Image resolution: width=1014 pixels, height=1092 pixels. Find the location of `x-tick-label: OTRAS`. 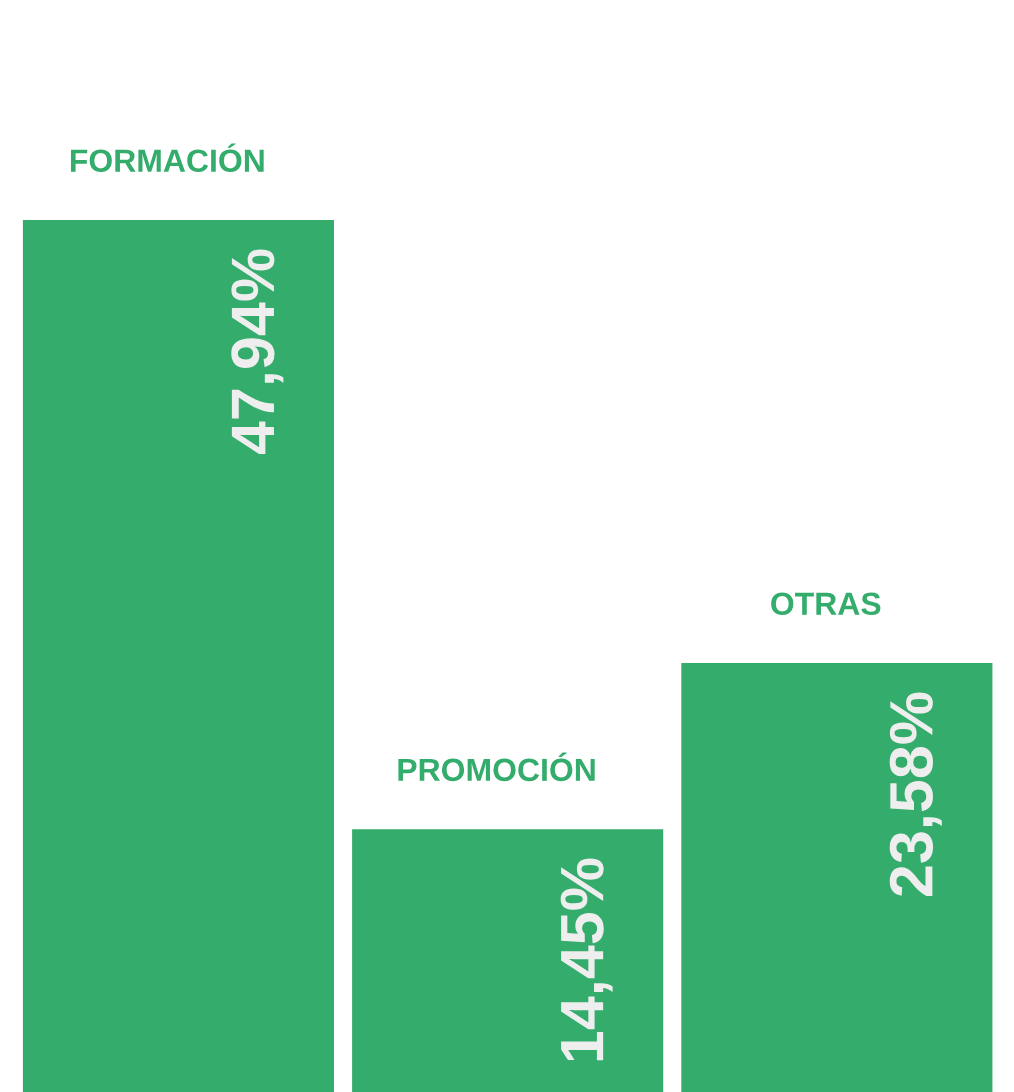

x-tick-label: OTRAS is located at coordinates (826, 604).